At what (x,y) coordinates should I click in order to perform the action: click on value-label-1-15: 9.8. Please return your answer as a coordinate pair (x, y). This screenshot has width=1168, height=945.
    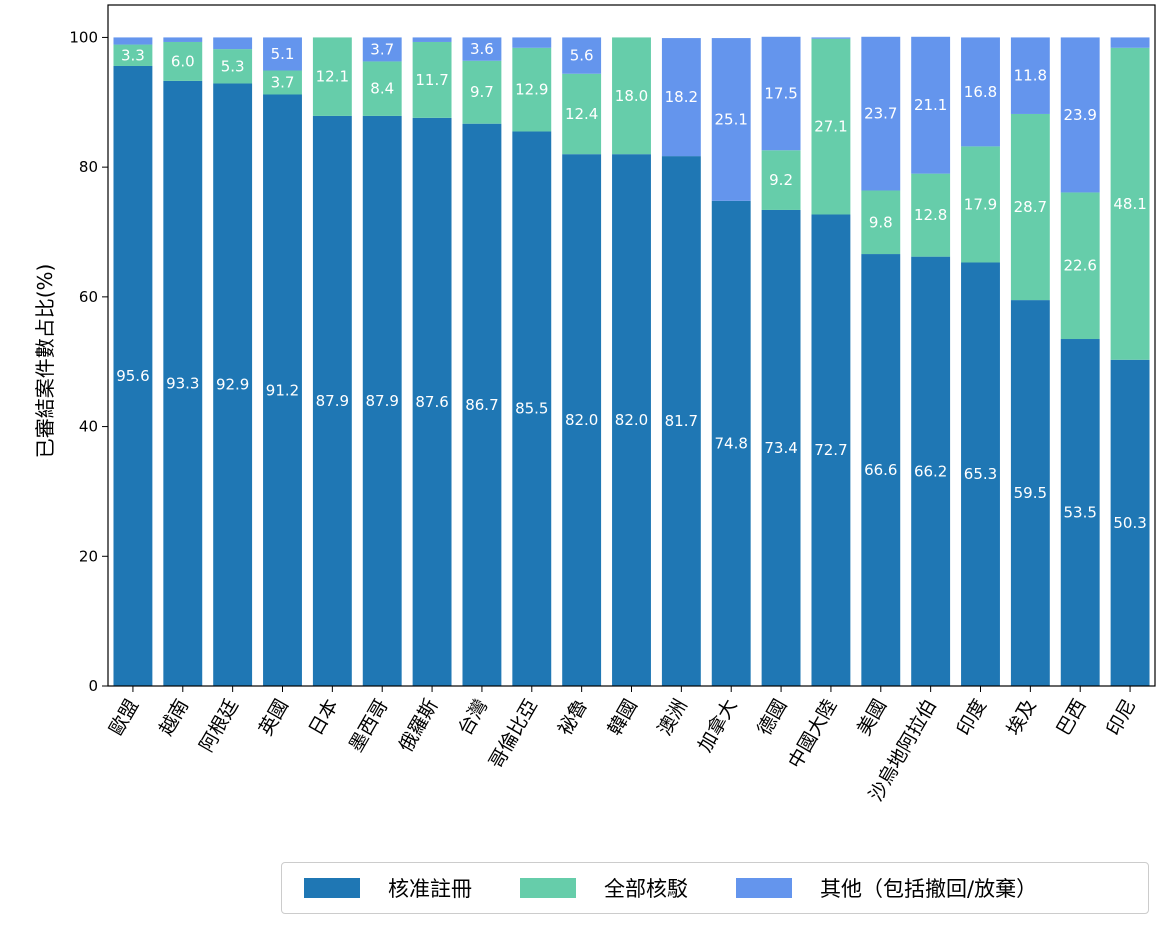
    Looking at the image, I should click on (881, 222).